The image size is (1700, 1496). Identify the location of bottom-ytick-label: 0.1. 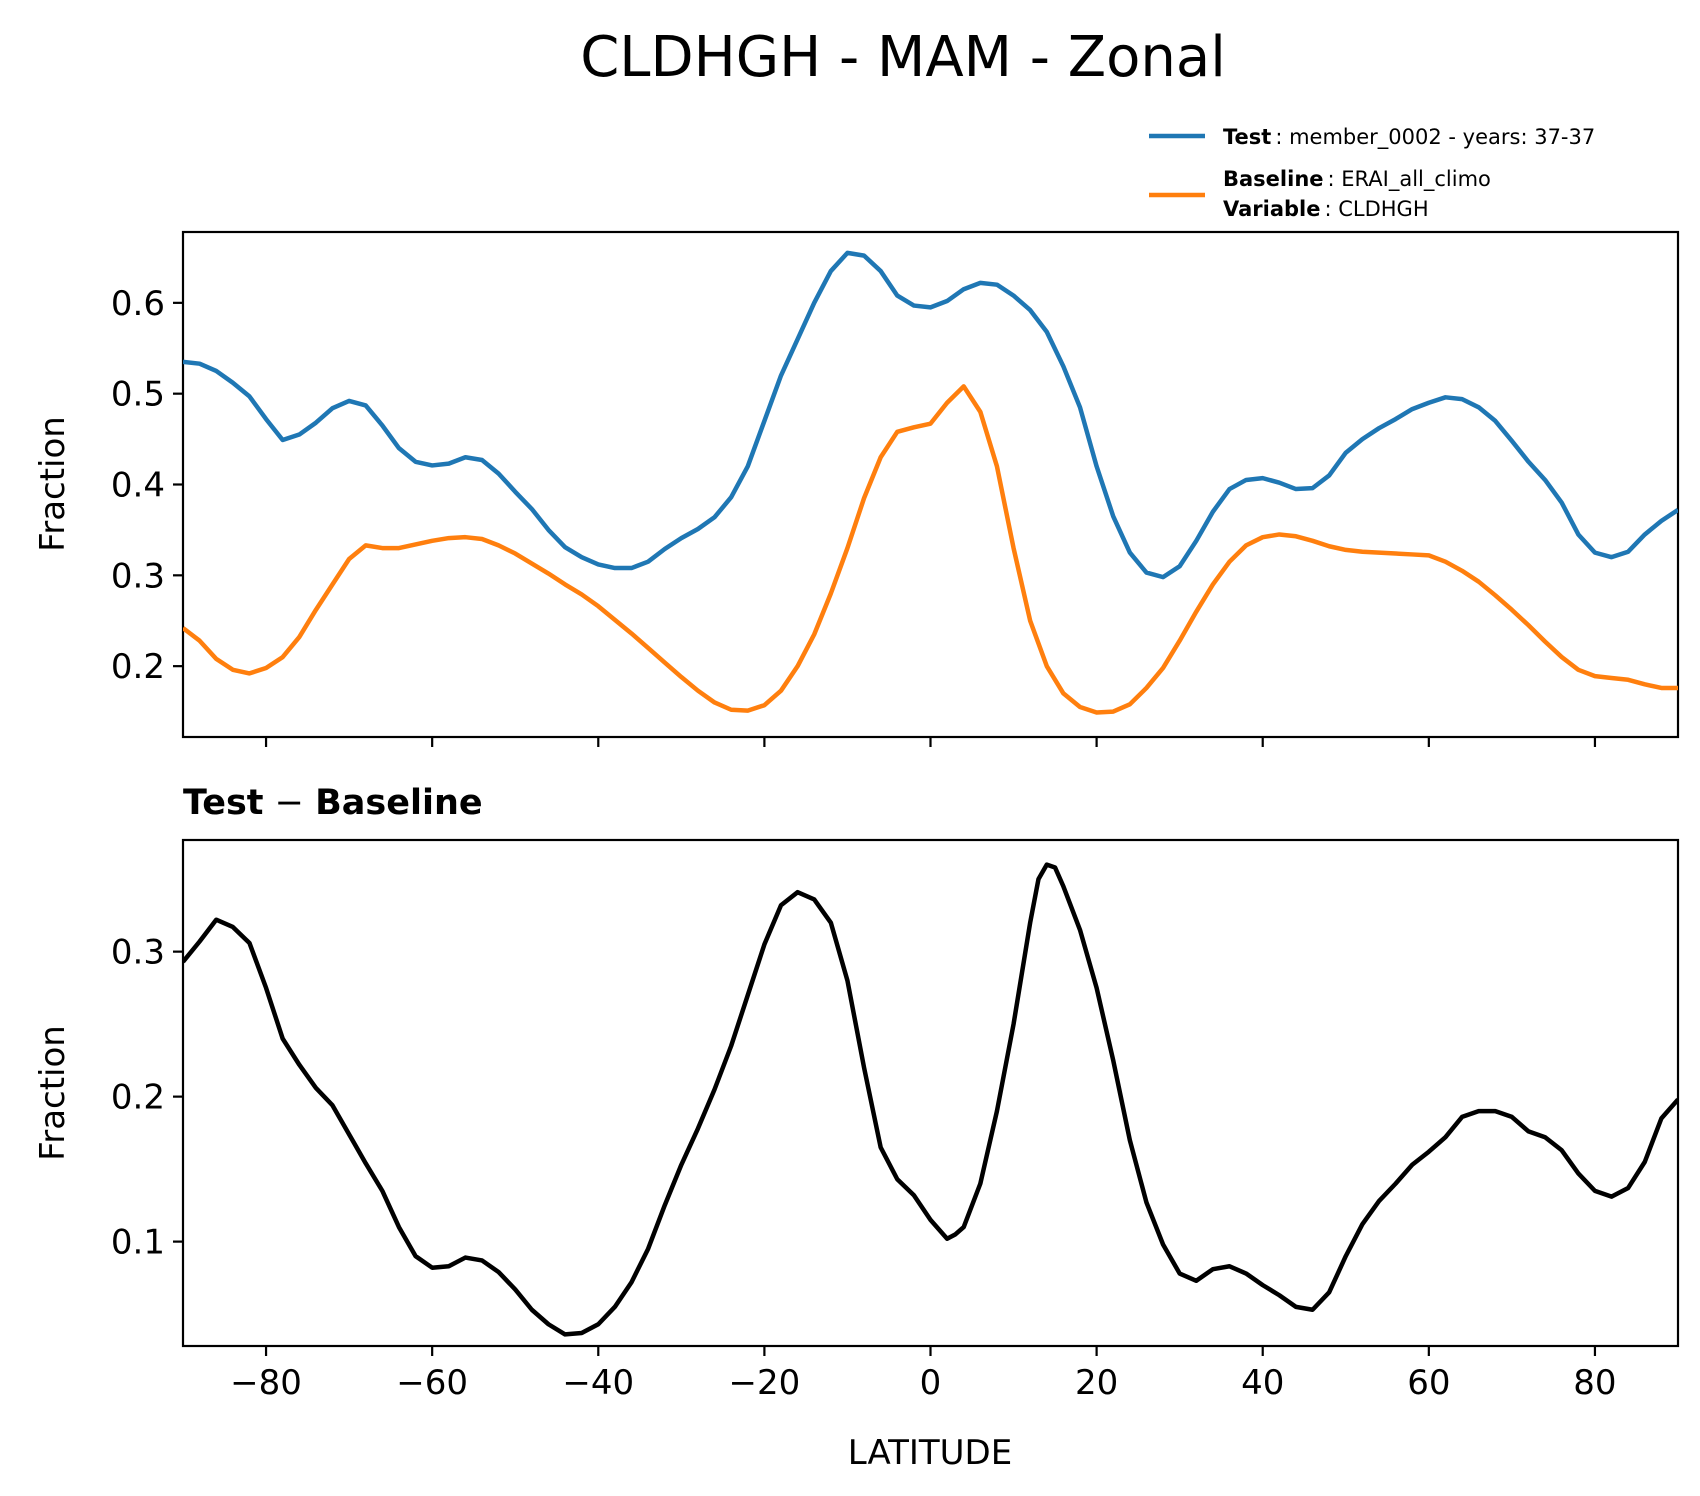
(138, 1243).